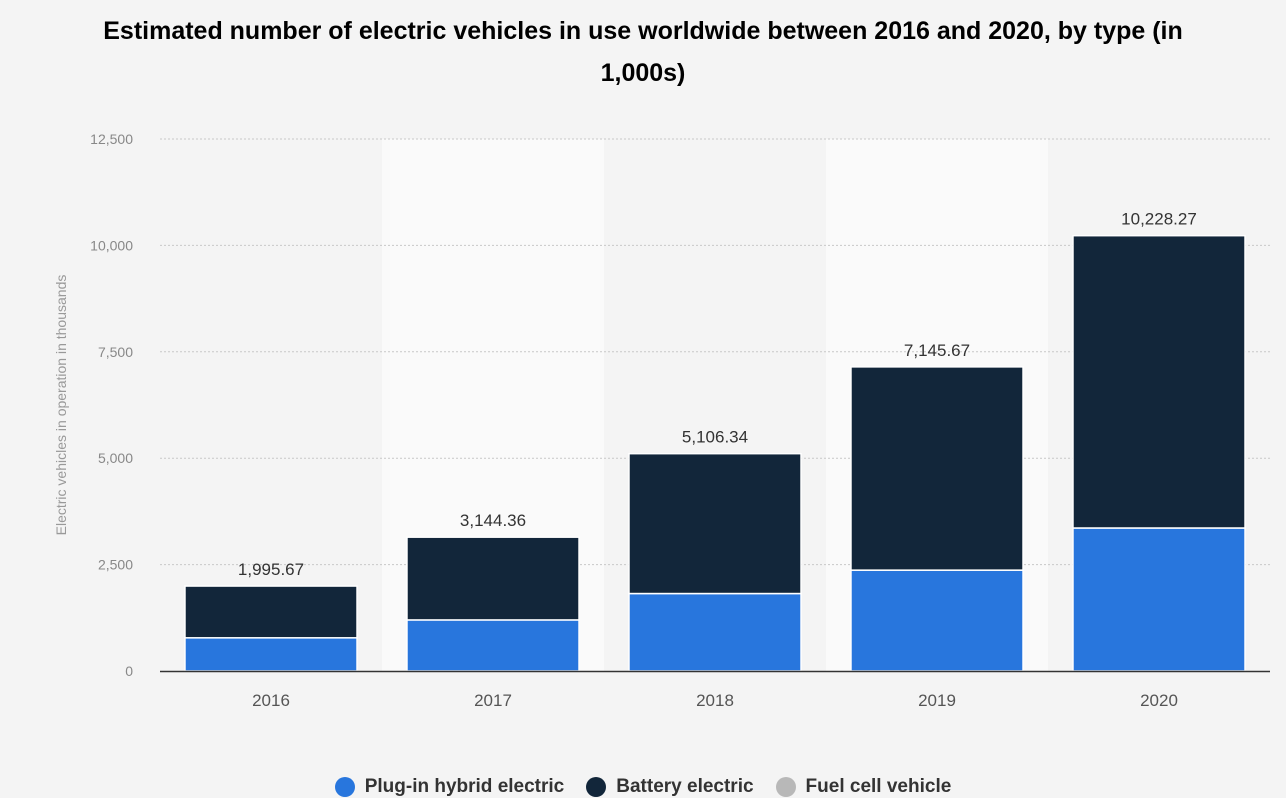 The height and width of the screenshot is (798, 1286). I want to click on y-tick-label: 0, so click(129, 671).